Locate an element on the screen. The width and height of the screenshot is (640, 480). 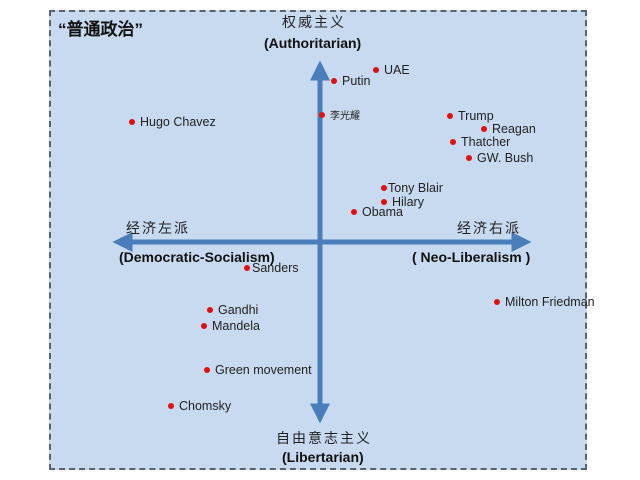
point-putin: Putin is located at coordinates (351, 81).